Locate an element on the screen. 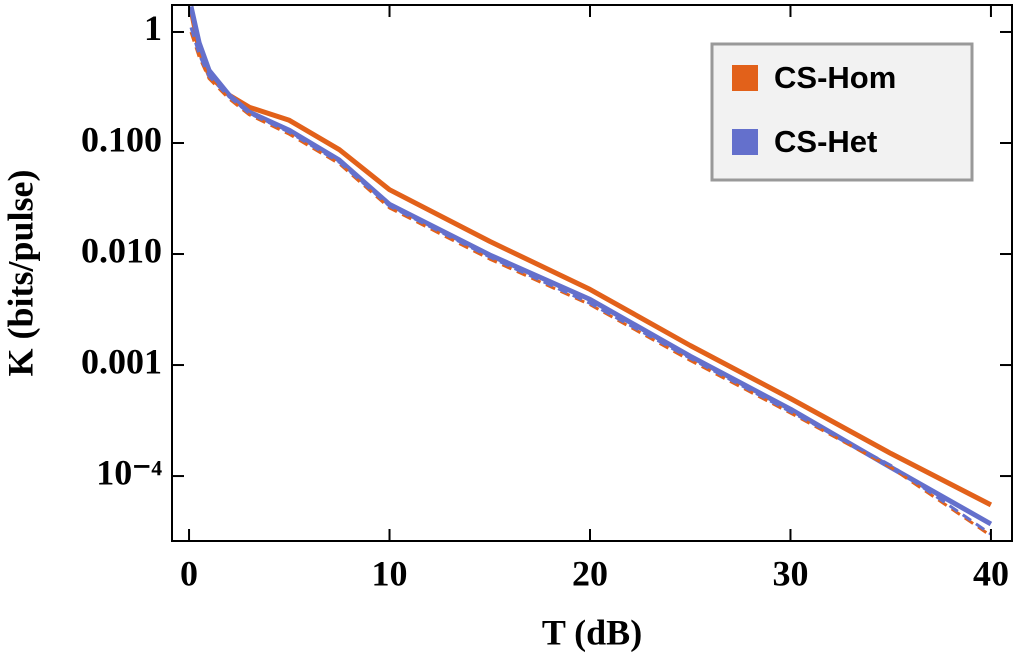  x-tick-label: 10 is located at coordinates (390, 573).